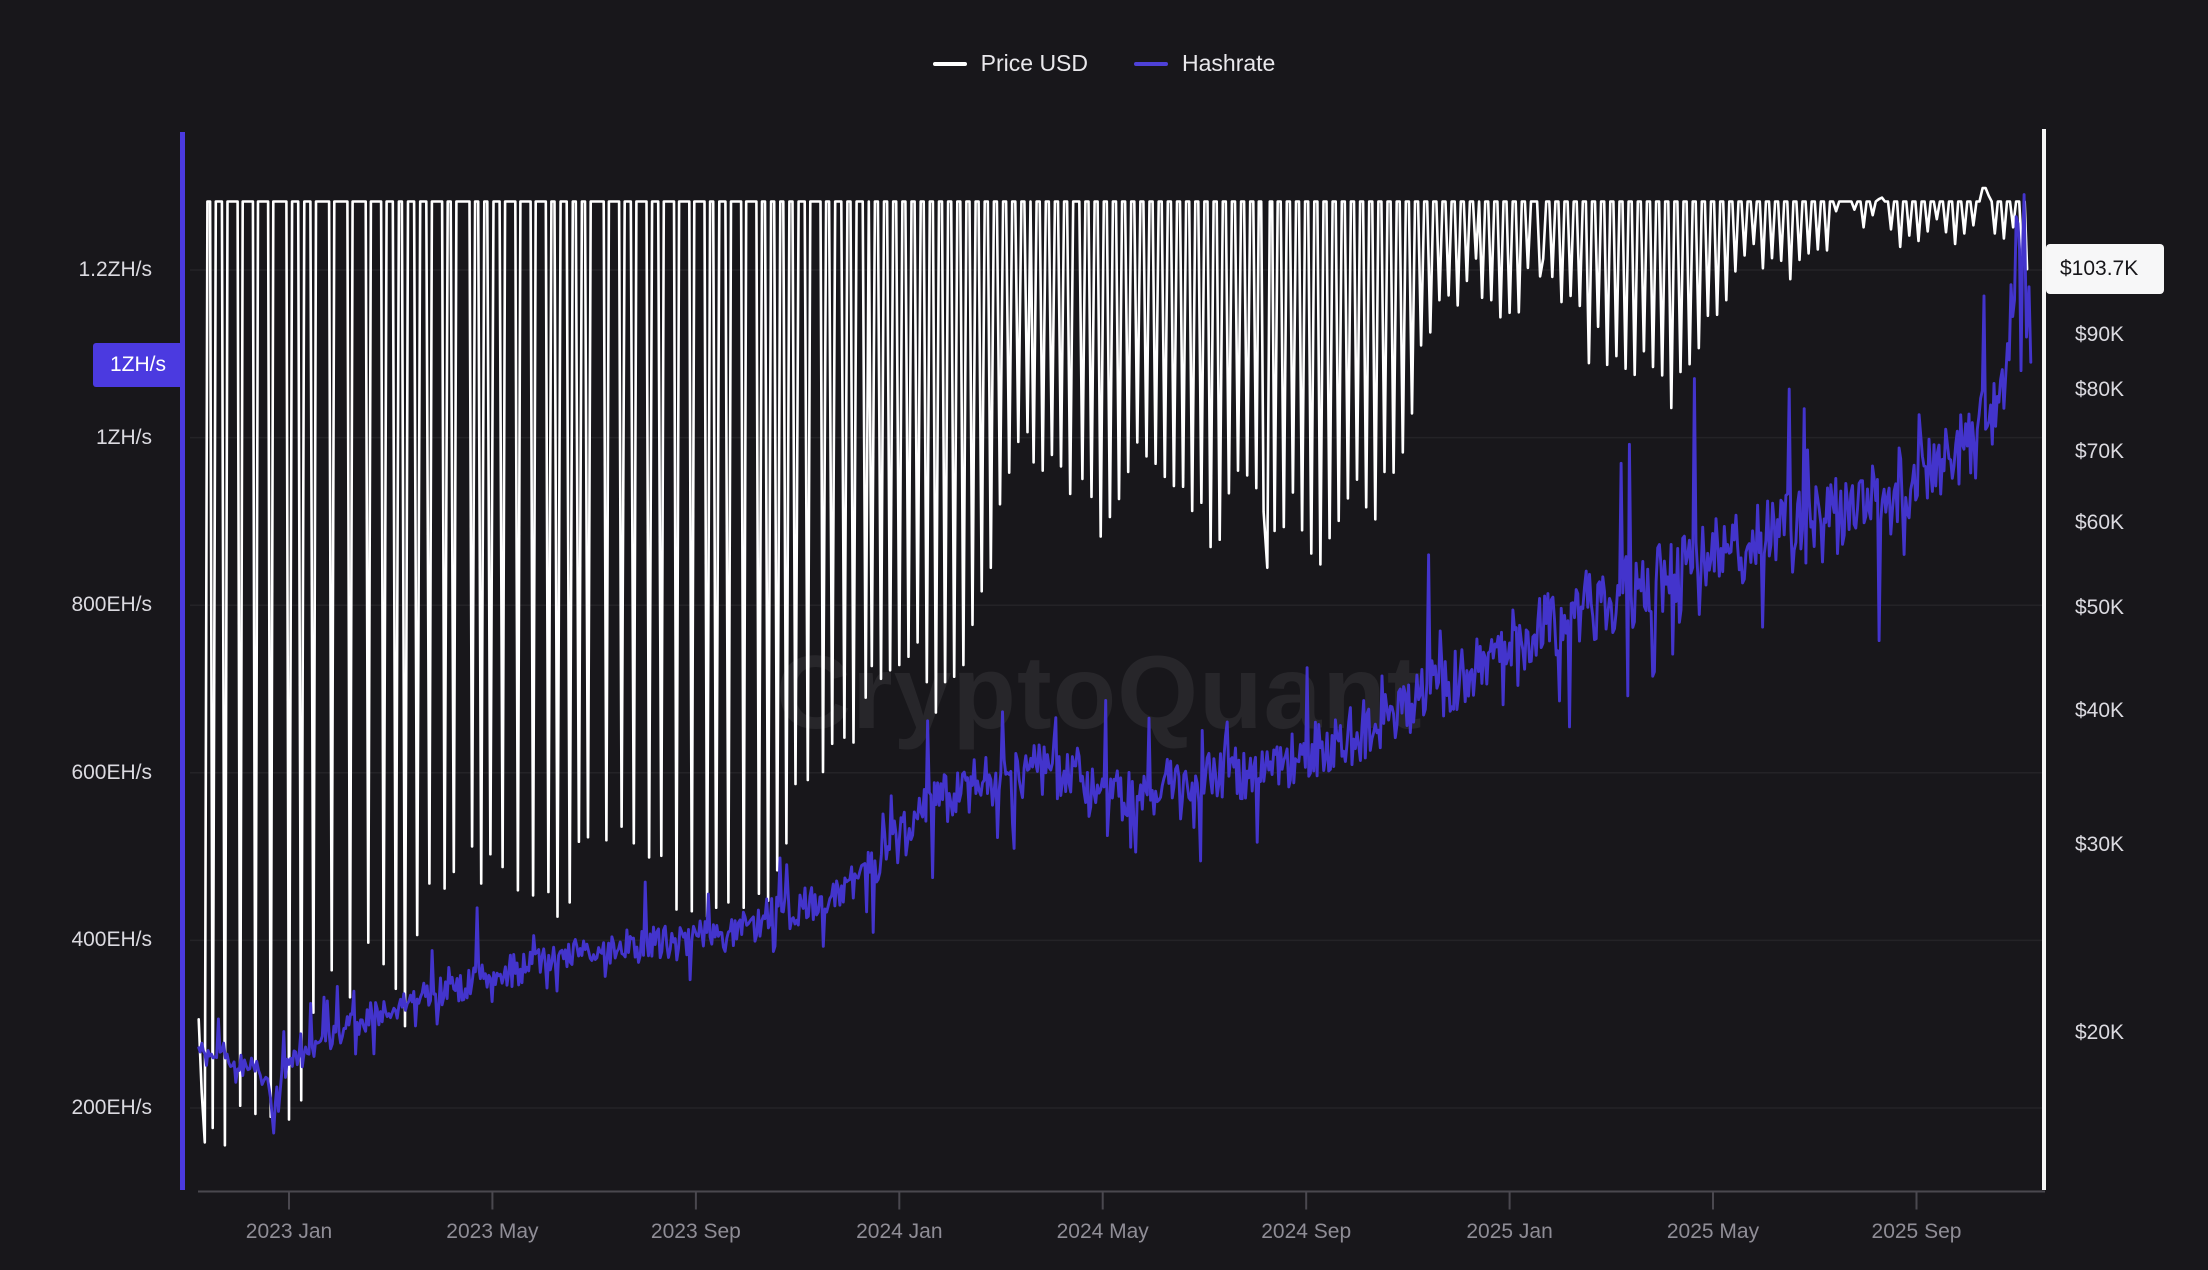 The image size is (2208, 1270). I want to click on price-axis-tick-label: $70K, so click(2100, 451).